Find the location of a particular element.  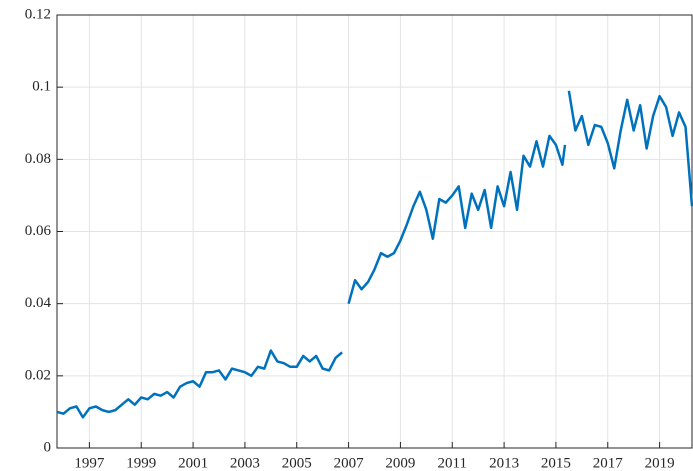

y-tick-label: 0.02 is located at coordinates (38, 375).